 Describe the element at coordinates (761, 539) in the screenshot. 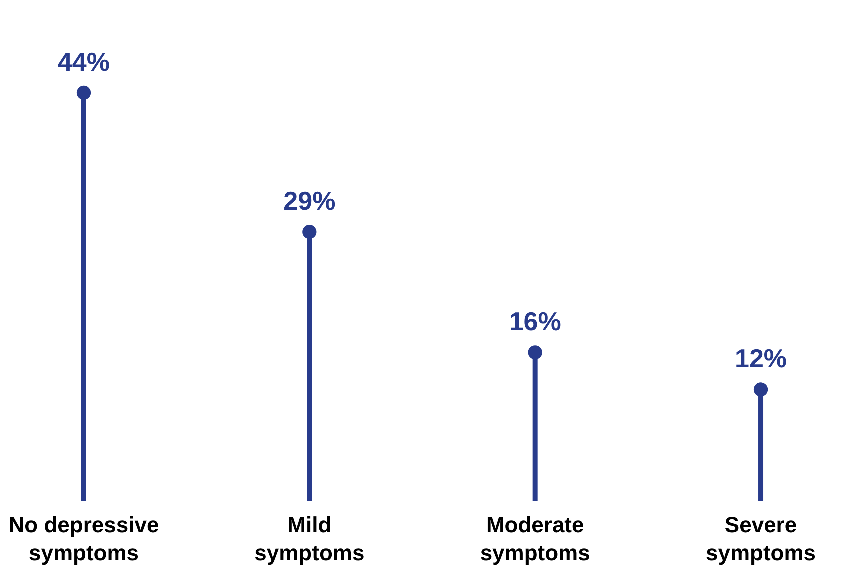

I see `x-tick-label: Severe symptoms` at that location.